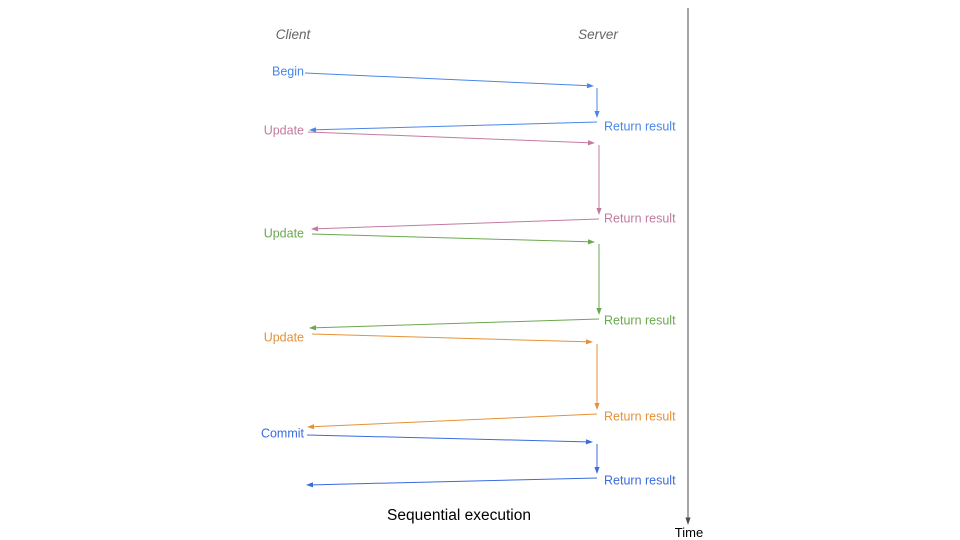  Describe the element at coordinates (446, 438) in the screenshot. I see `request-arrow-4-line` at that location.